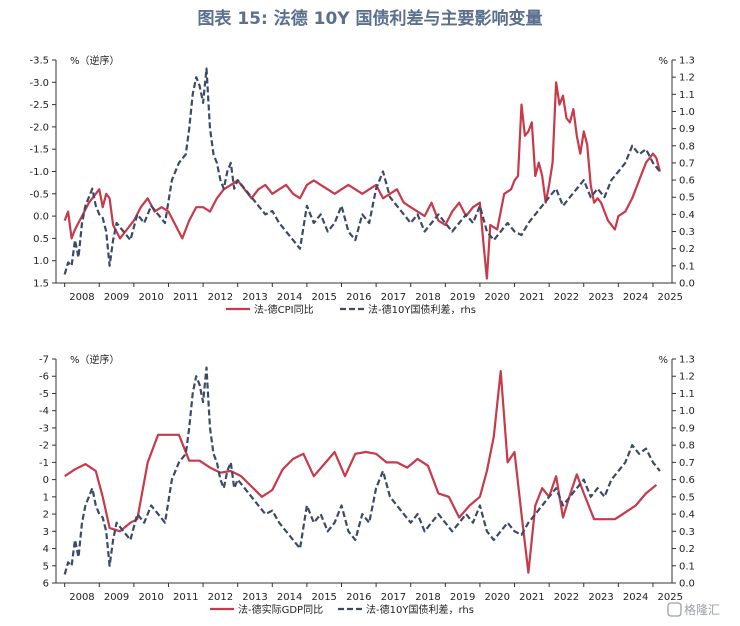 The height and width of the screenshot is (626, 740). I want to click on left-tick-label: 2, so click(46, 515).